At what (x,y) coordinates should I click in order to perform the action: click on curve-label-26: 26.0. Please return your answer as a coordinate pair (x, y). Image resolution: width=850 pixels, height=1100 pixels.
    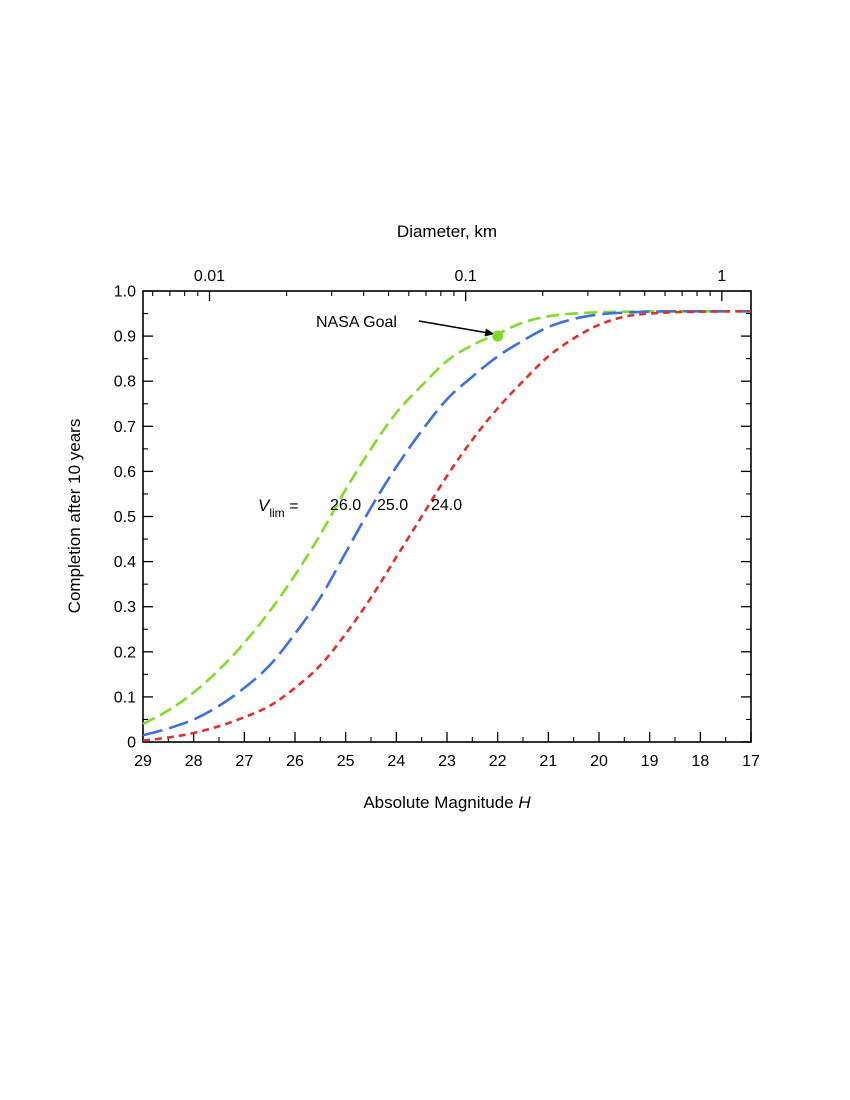
    Looking at the image, I should click on (345, 505).